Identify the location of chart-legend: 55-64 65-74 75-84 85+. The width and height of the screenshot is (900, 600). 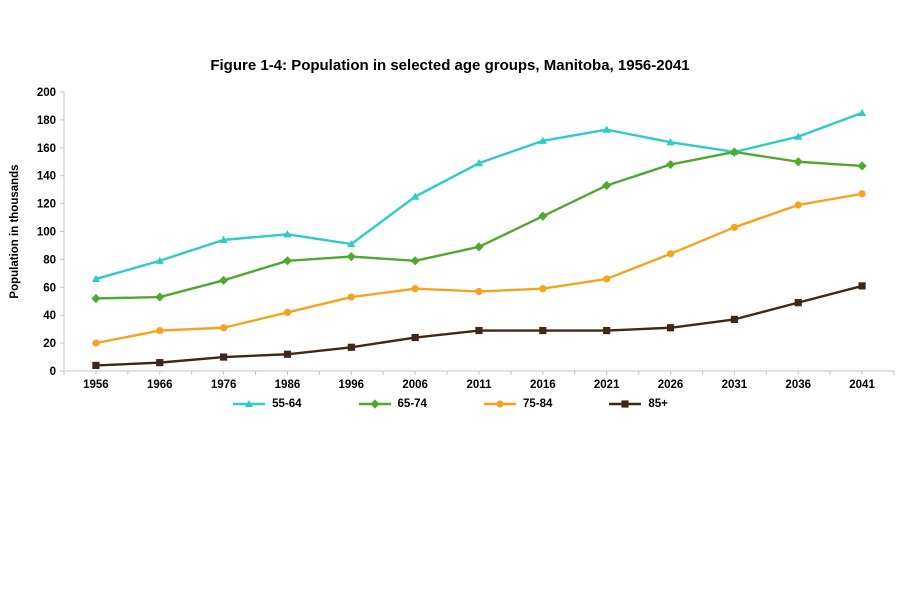
(450, 404).